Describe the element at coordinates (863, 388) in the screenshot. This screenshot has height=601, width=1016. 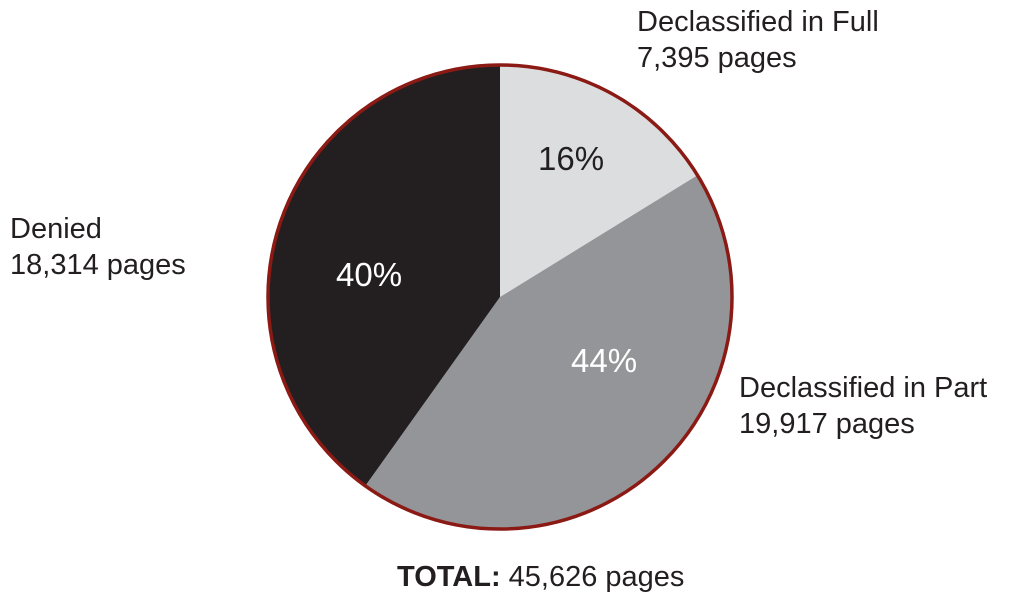
I see `label-declassified-in-part-name: Declassified in Part` at that location.